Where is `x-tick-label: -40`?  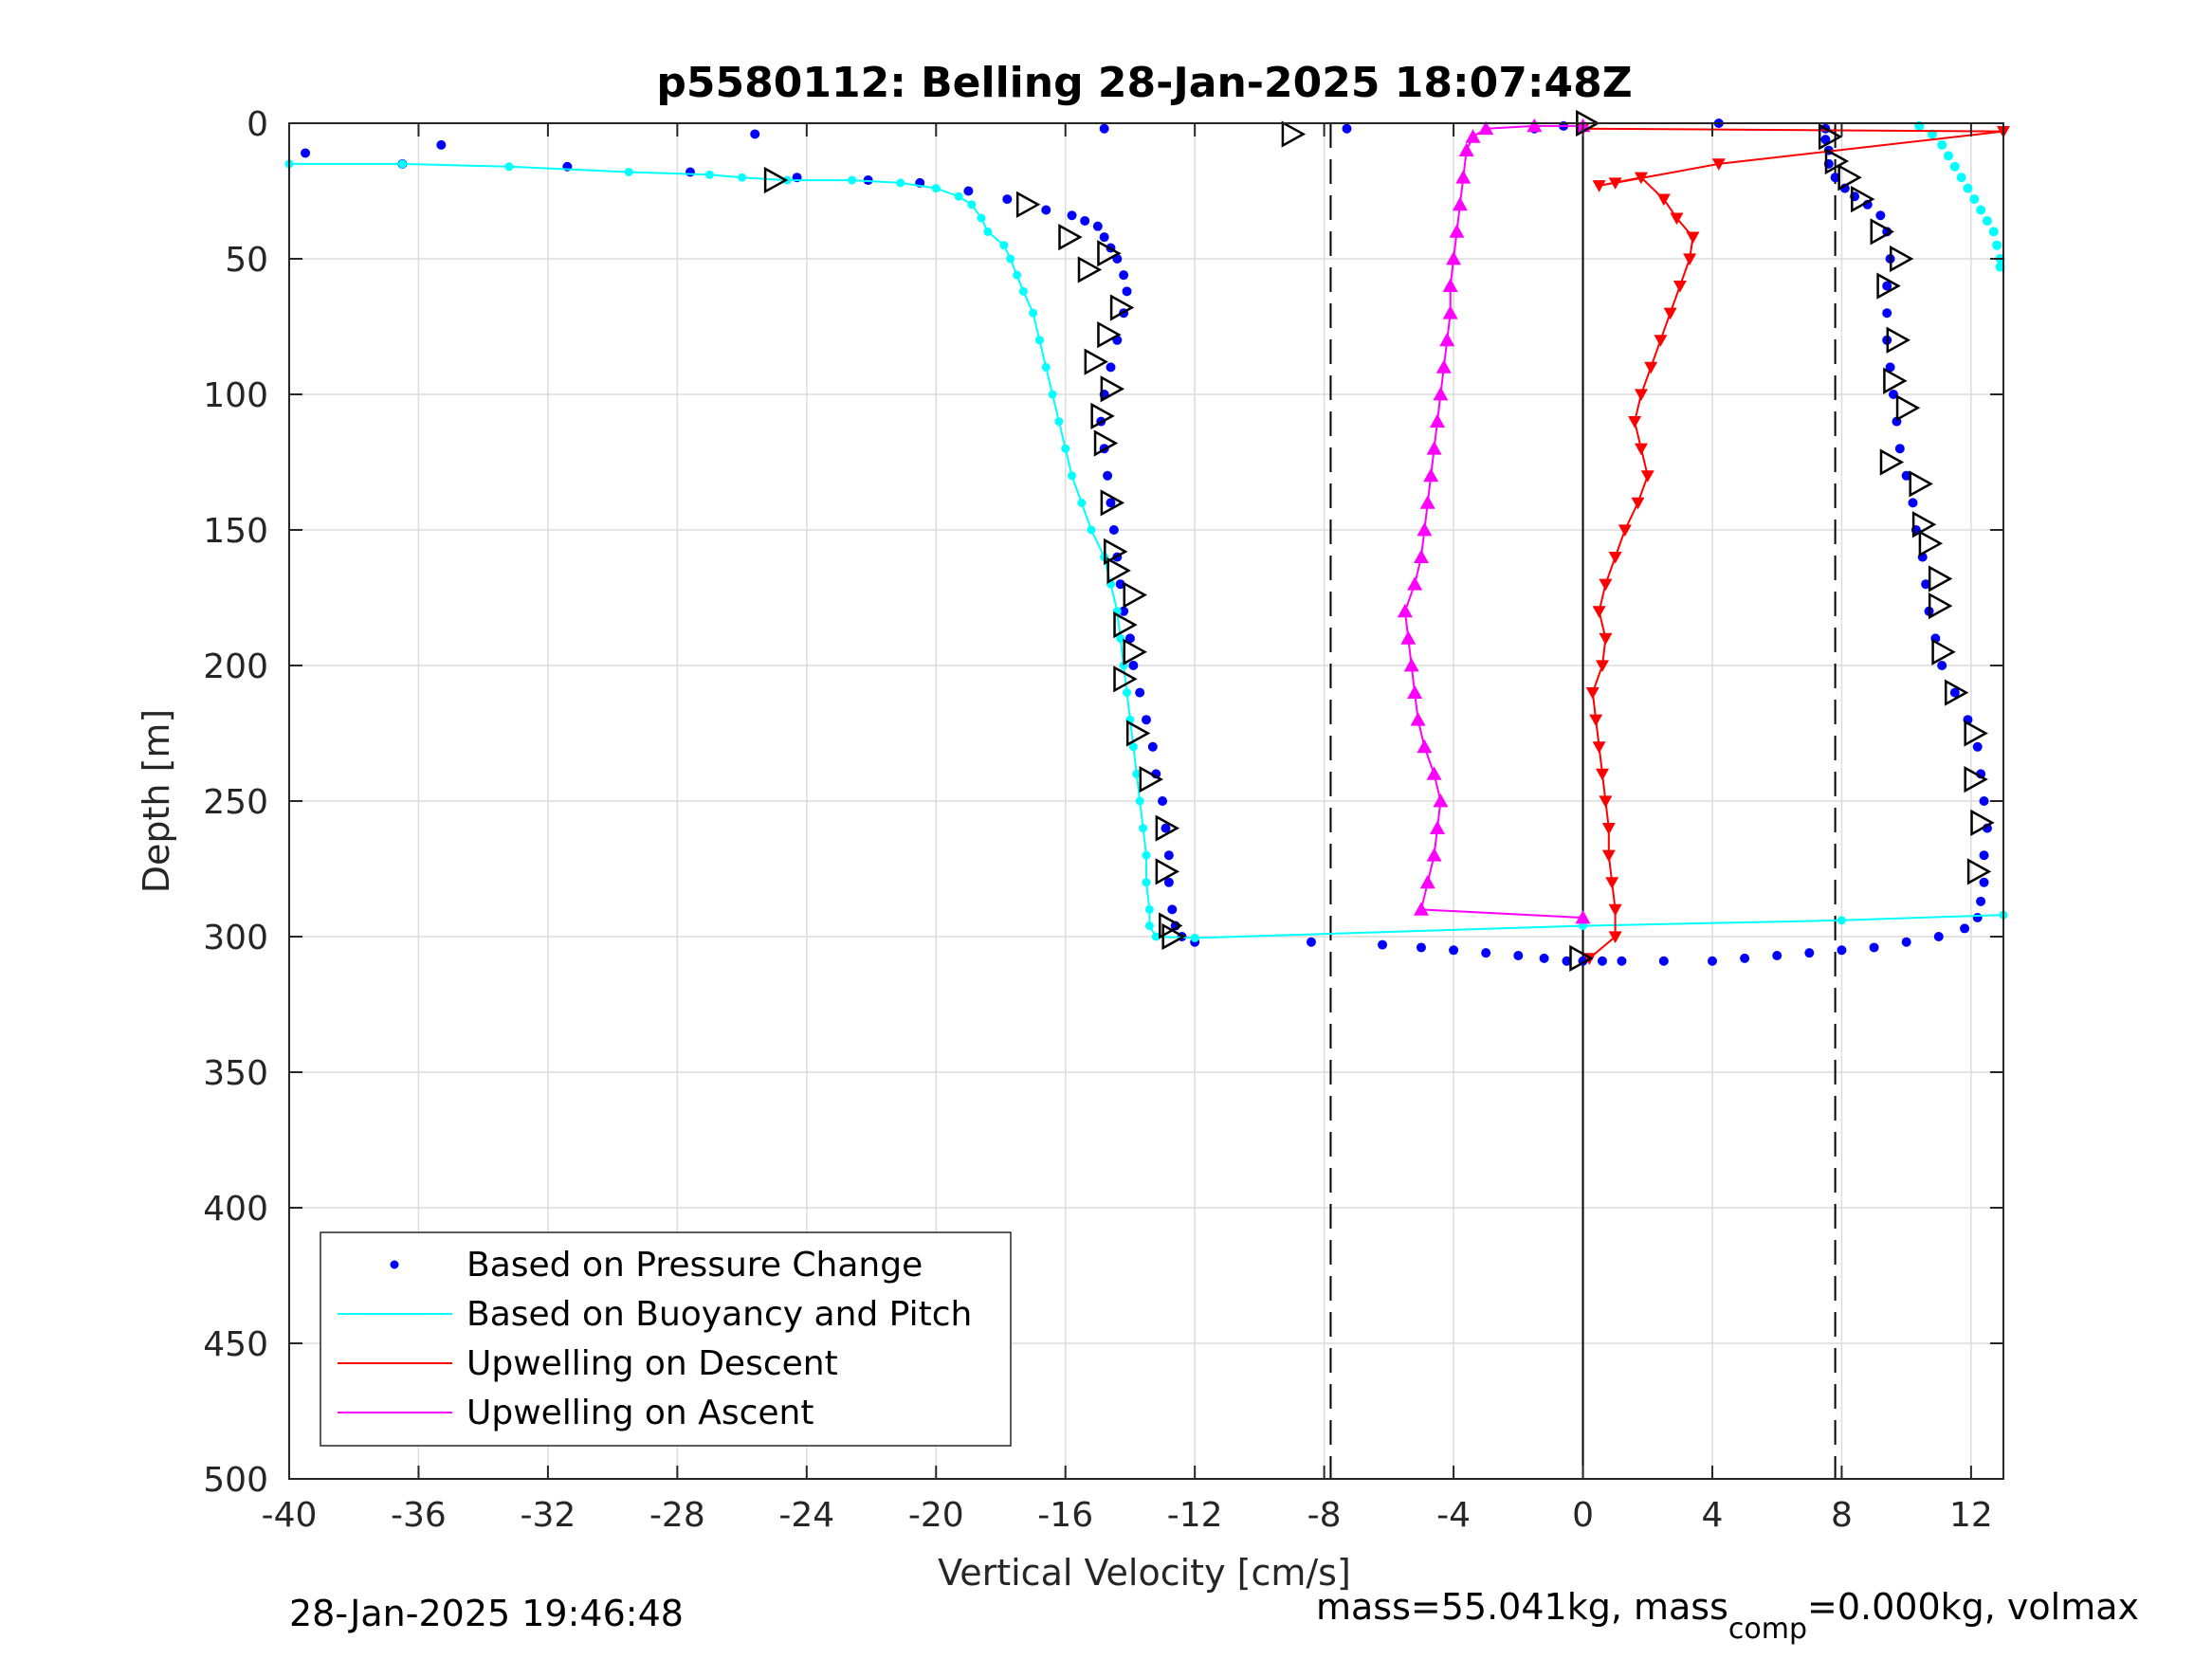 x-tick-label: -40 is located at coordinates (290, 1515).